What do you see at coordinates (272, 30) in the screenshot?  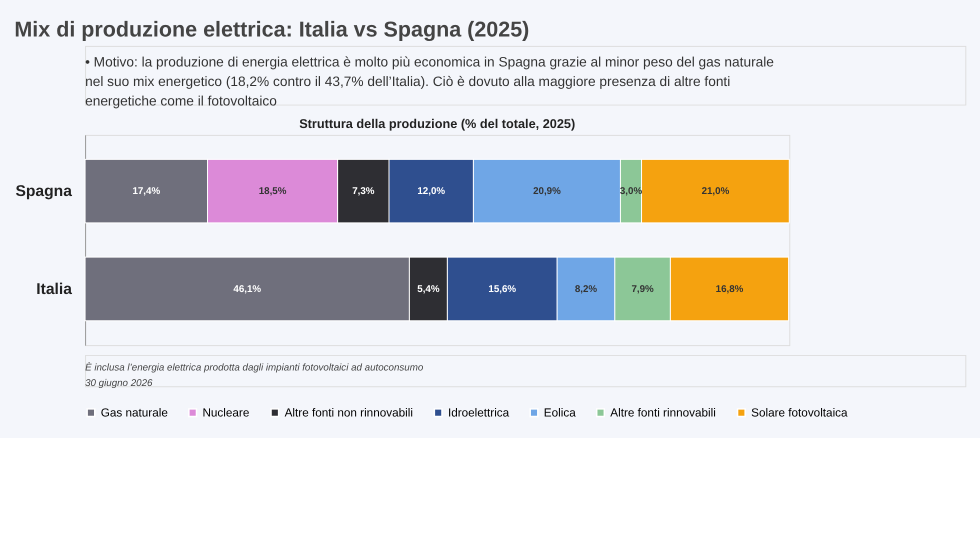 I see `chart-title: Mix di produzione elettrica: Italia vs Spagna (2025)` at bounding box center [272, 30].